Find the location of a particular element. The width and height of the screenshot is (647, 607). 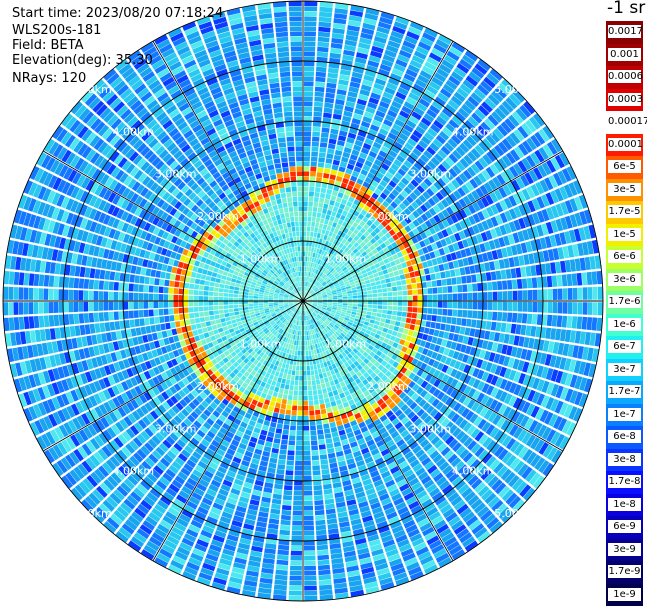

colorbar-segment: 1e-5 is located at coordinates (624, 234).